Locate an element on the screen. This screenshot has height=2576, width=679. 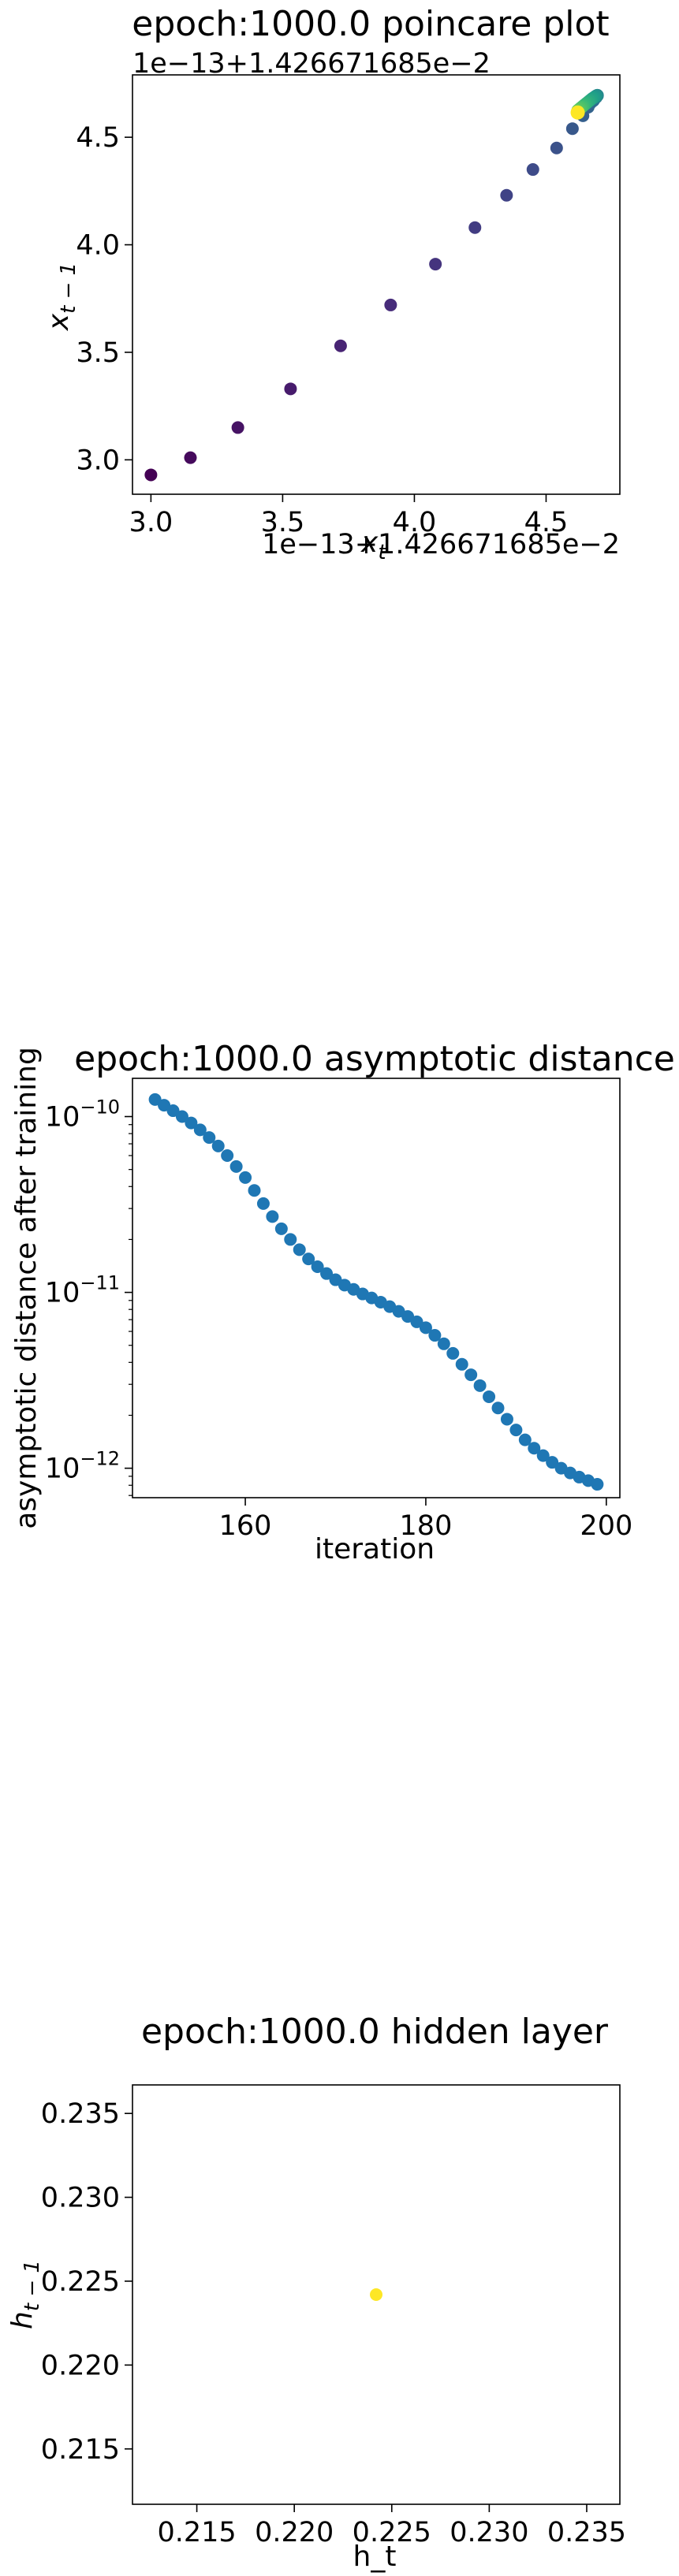
x-offset-label: 1e−13+1.426671685e−2 is located at coordinates (441, 544).